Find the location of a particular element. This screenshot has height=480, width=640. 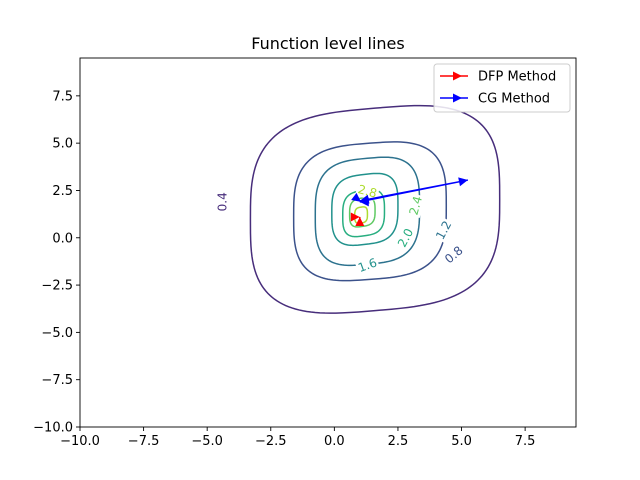

legend-item: CG Method is located at coordinates (495, 99).